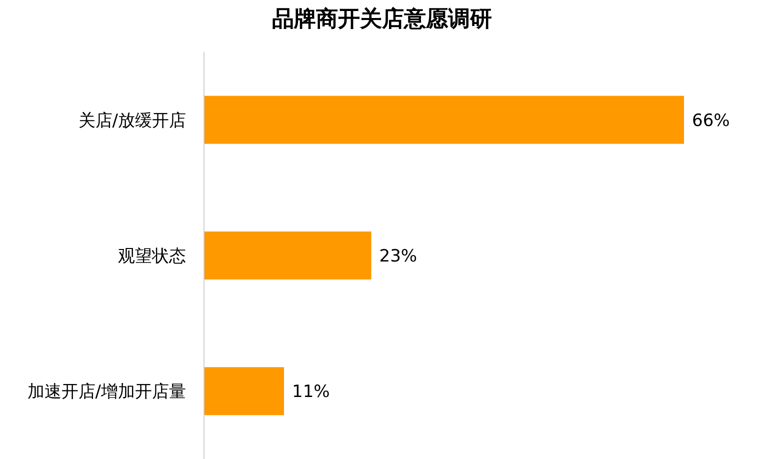 The width and height of the screenshot is (764, 459). What do you see at coordinates (152, 256) in the screenshot?
I see `y-tick-label: 观望状态` at bounding box center [152, 256].